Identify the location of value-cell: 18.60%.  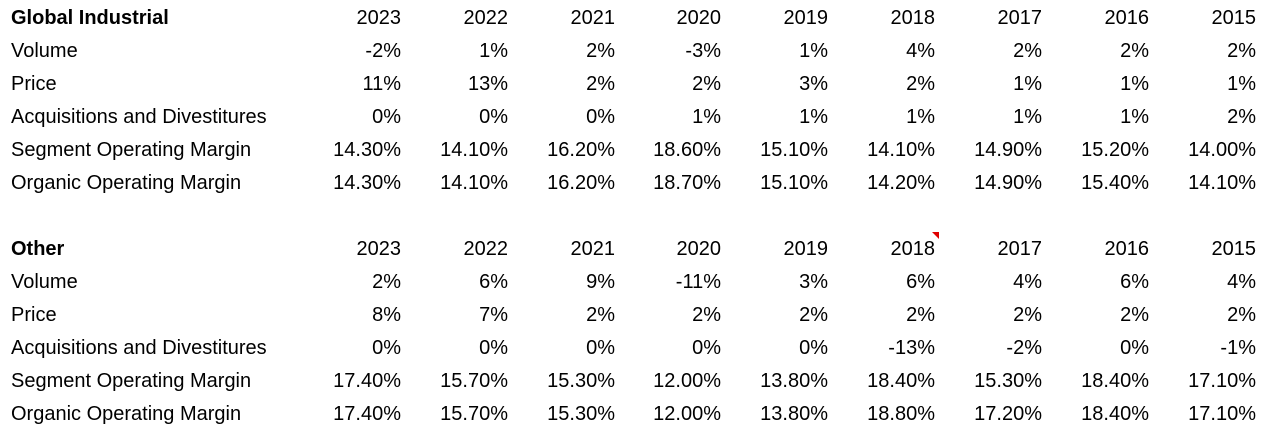
(687, 150).